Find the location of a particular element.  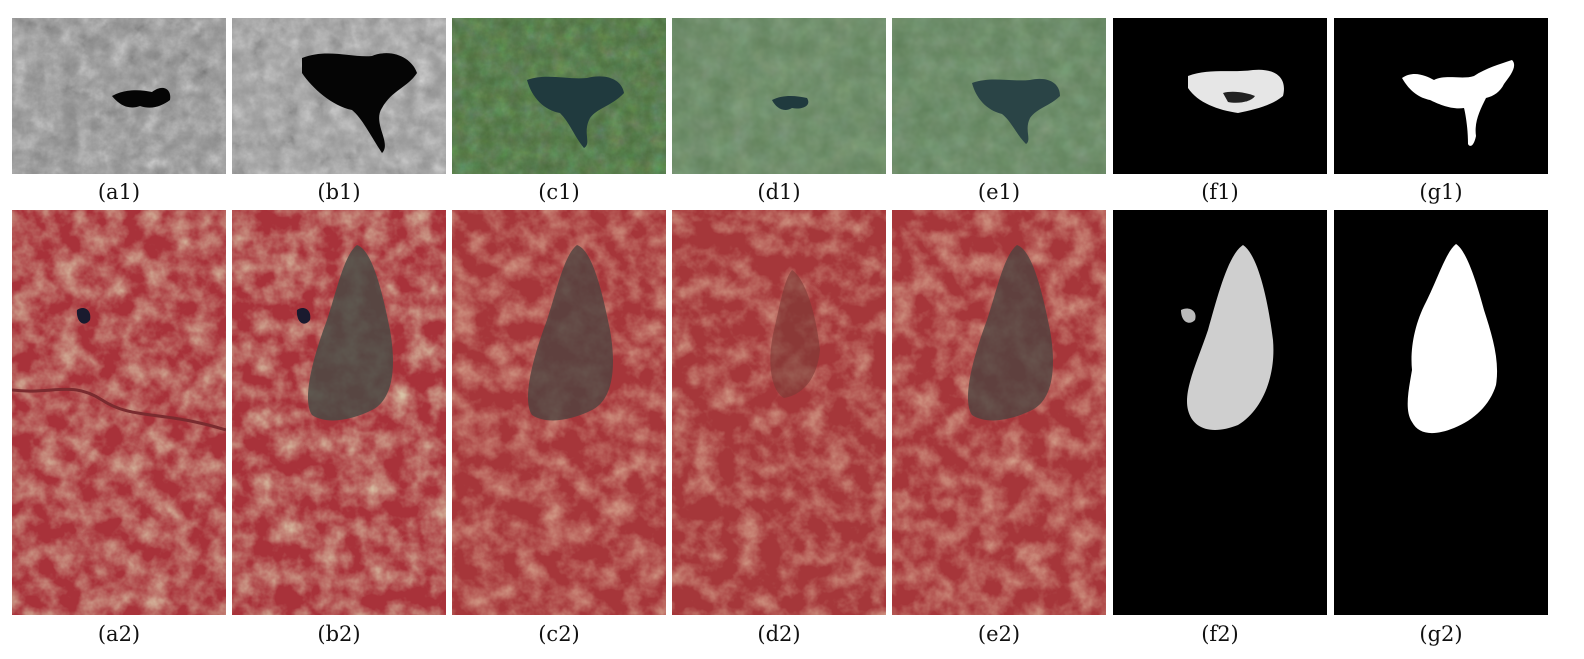

image-d1-rgb is located at coordinates (779, 96).